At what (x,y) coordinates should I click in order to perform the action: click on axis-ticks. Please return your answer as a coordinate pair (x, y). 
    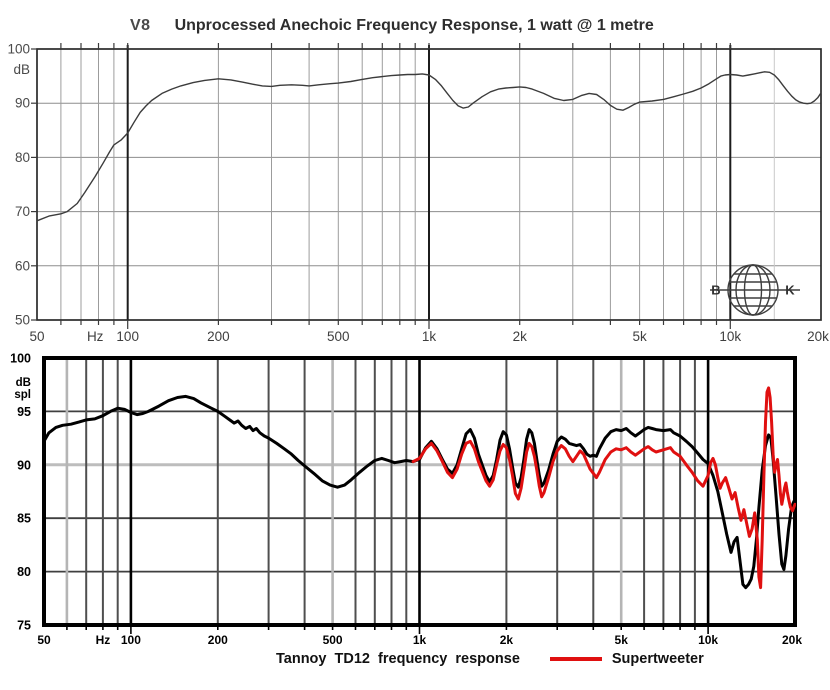
    Looking at the image, I should click on (387, 629).